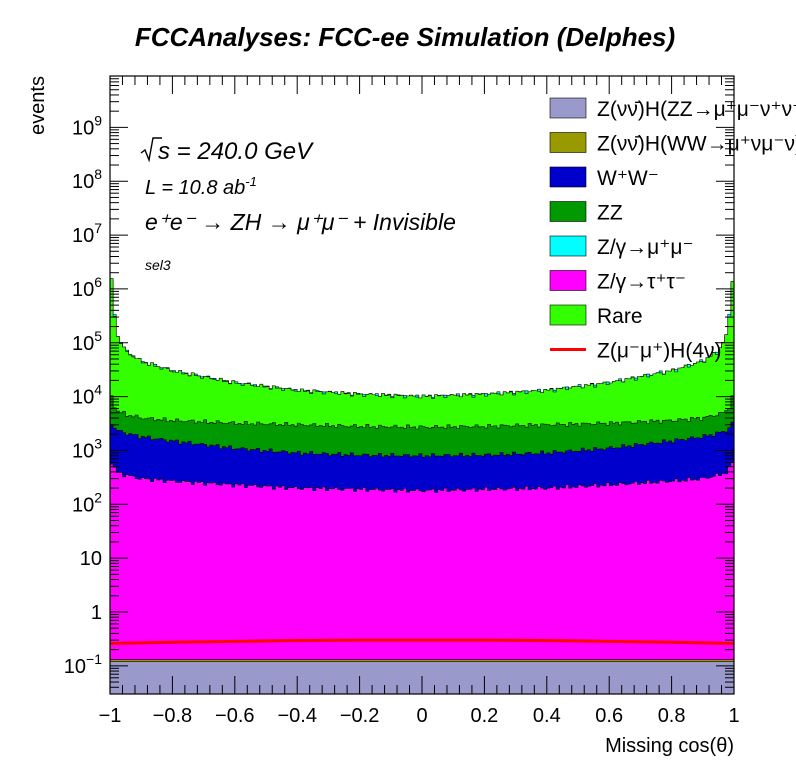  Describe the element at coordinates (659, 351) in the screenshot. I see `legend-label: Z(μ⁻μ⁺)H(4ν)` at that location.